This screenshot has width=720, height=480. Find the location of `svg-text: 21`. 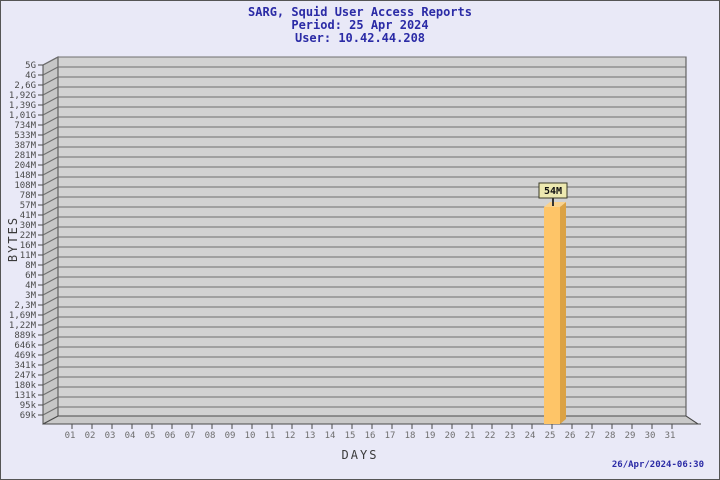

svg-text: 21 is located at coordinates (470, 436).